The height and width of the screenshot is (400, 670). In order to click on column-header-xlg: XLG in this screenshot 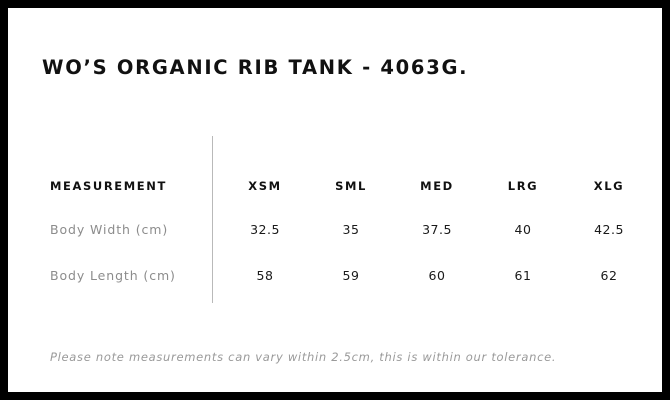, I will do `click(609, 186)`.